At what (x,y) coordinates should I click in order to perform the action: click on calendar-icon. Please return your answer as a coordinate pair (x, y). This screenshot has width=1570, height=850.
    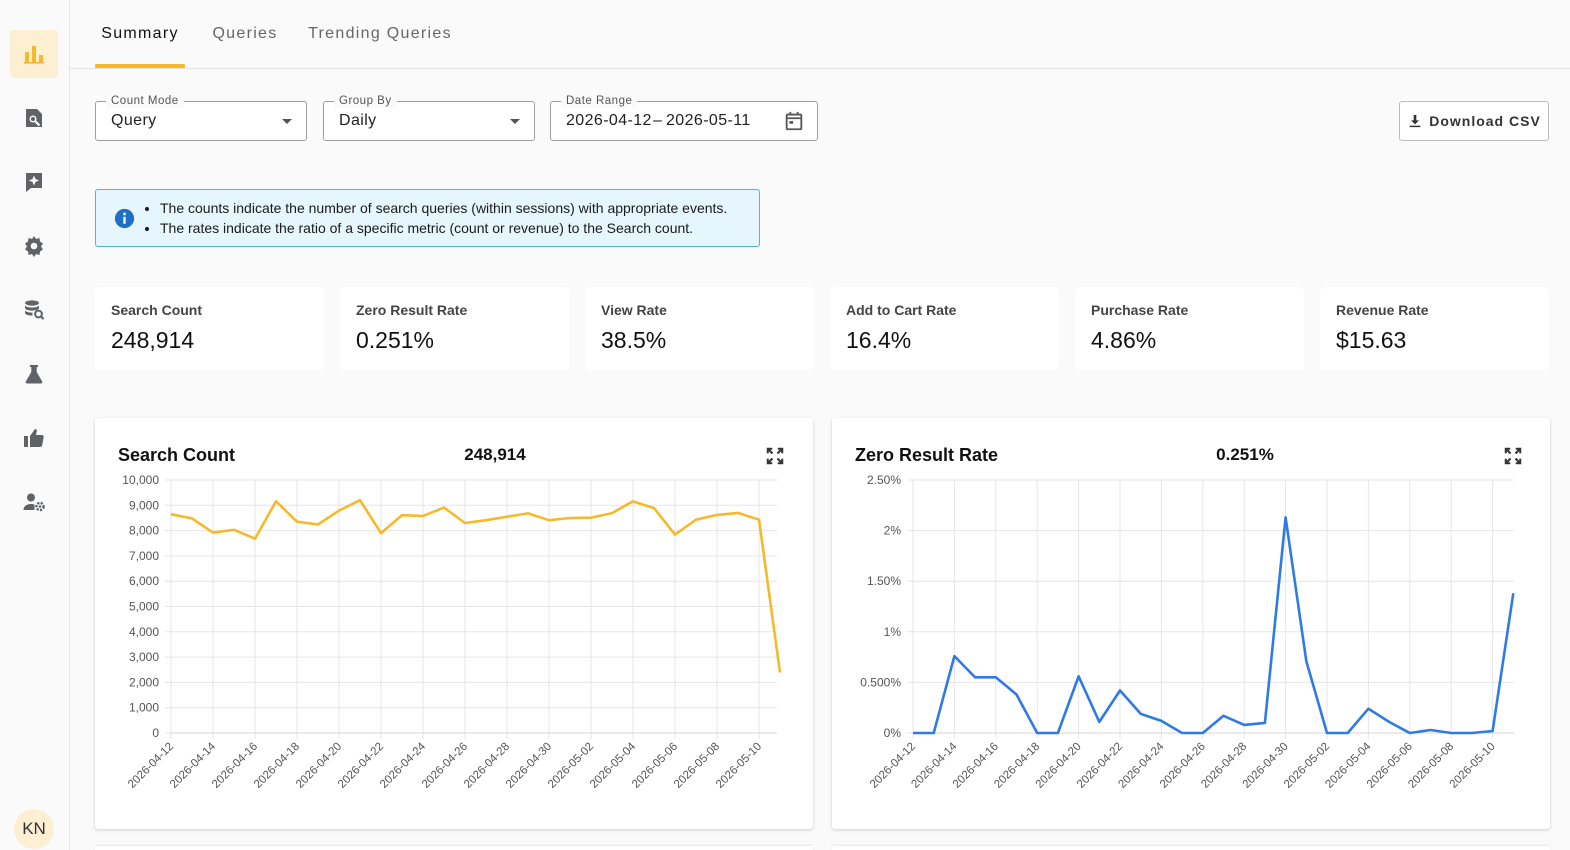
    Looking at the image, I should click on (794, 121).